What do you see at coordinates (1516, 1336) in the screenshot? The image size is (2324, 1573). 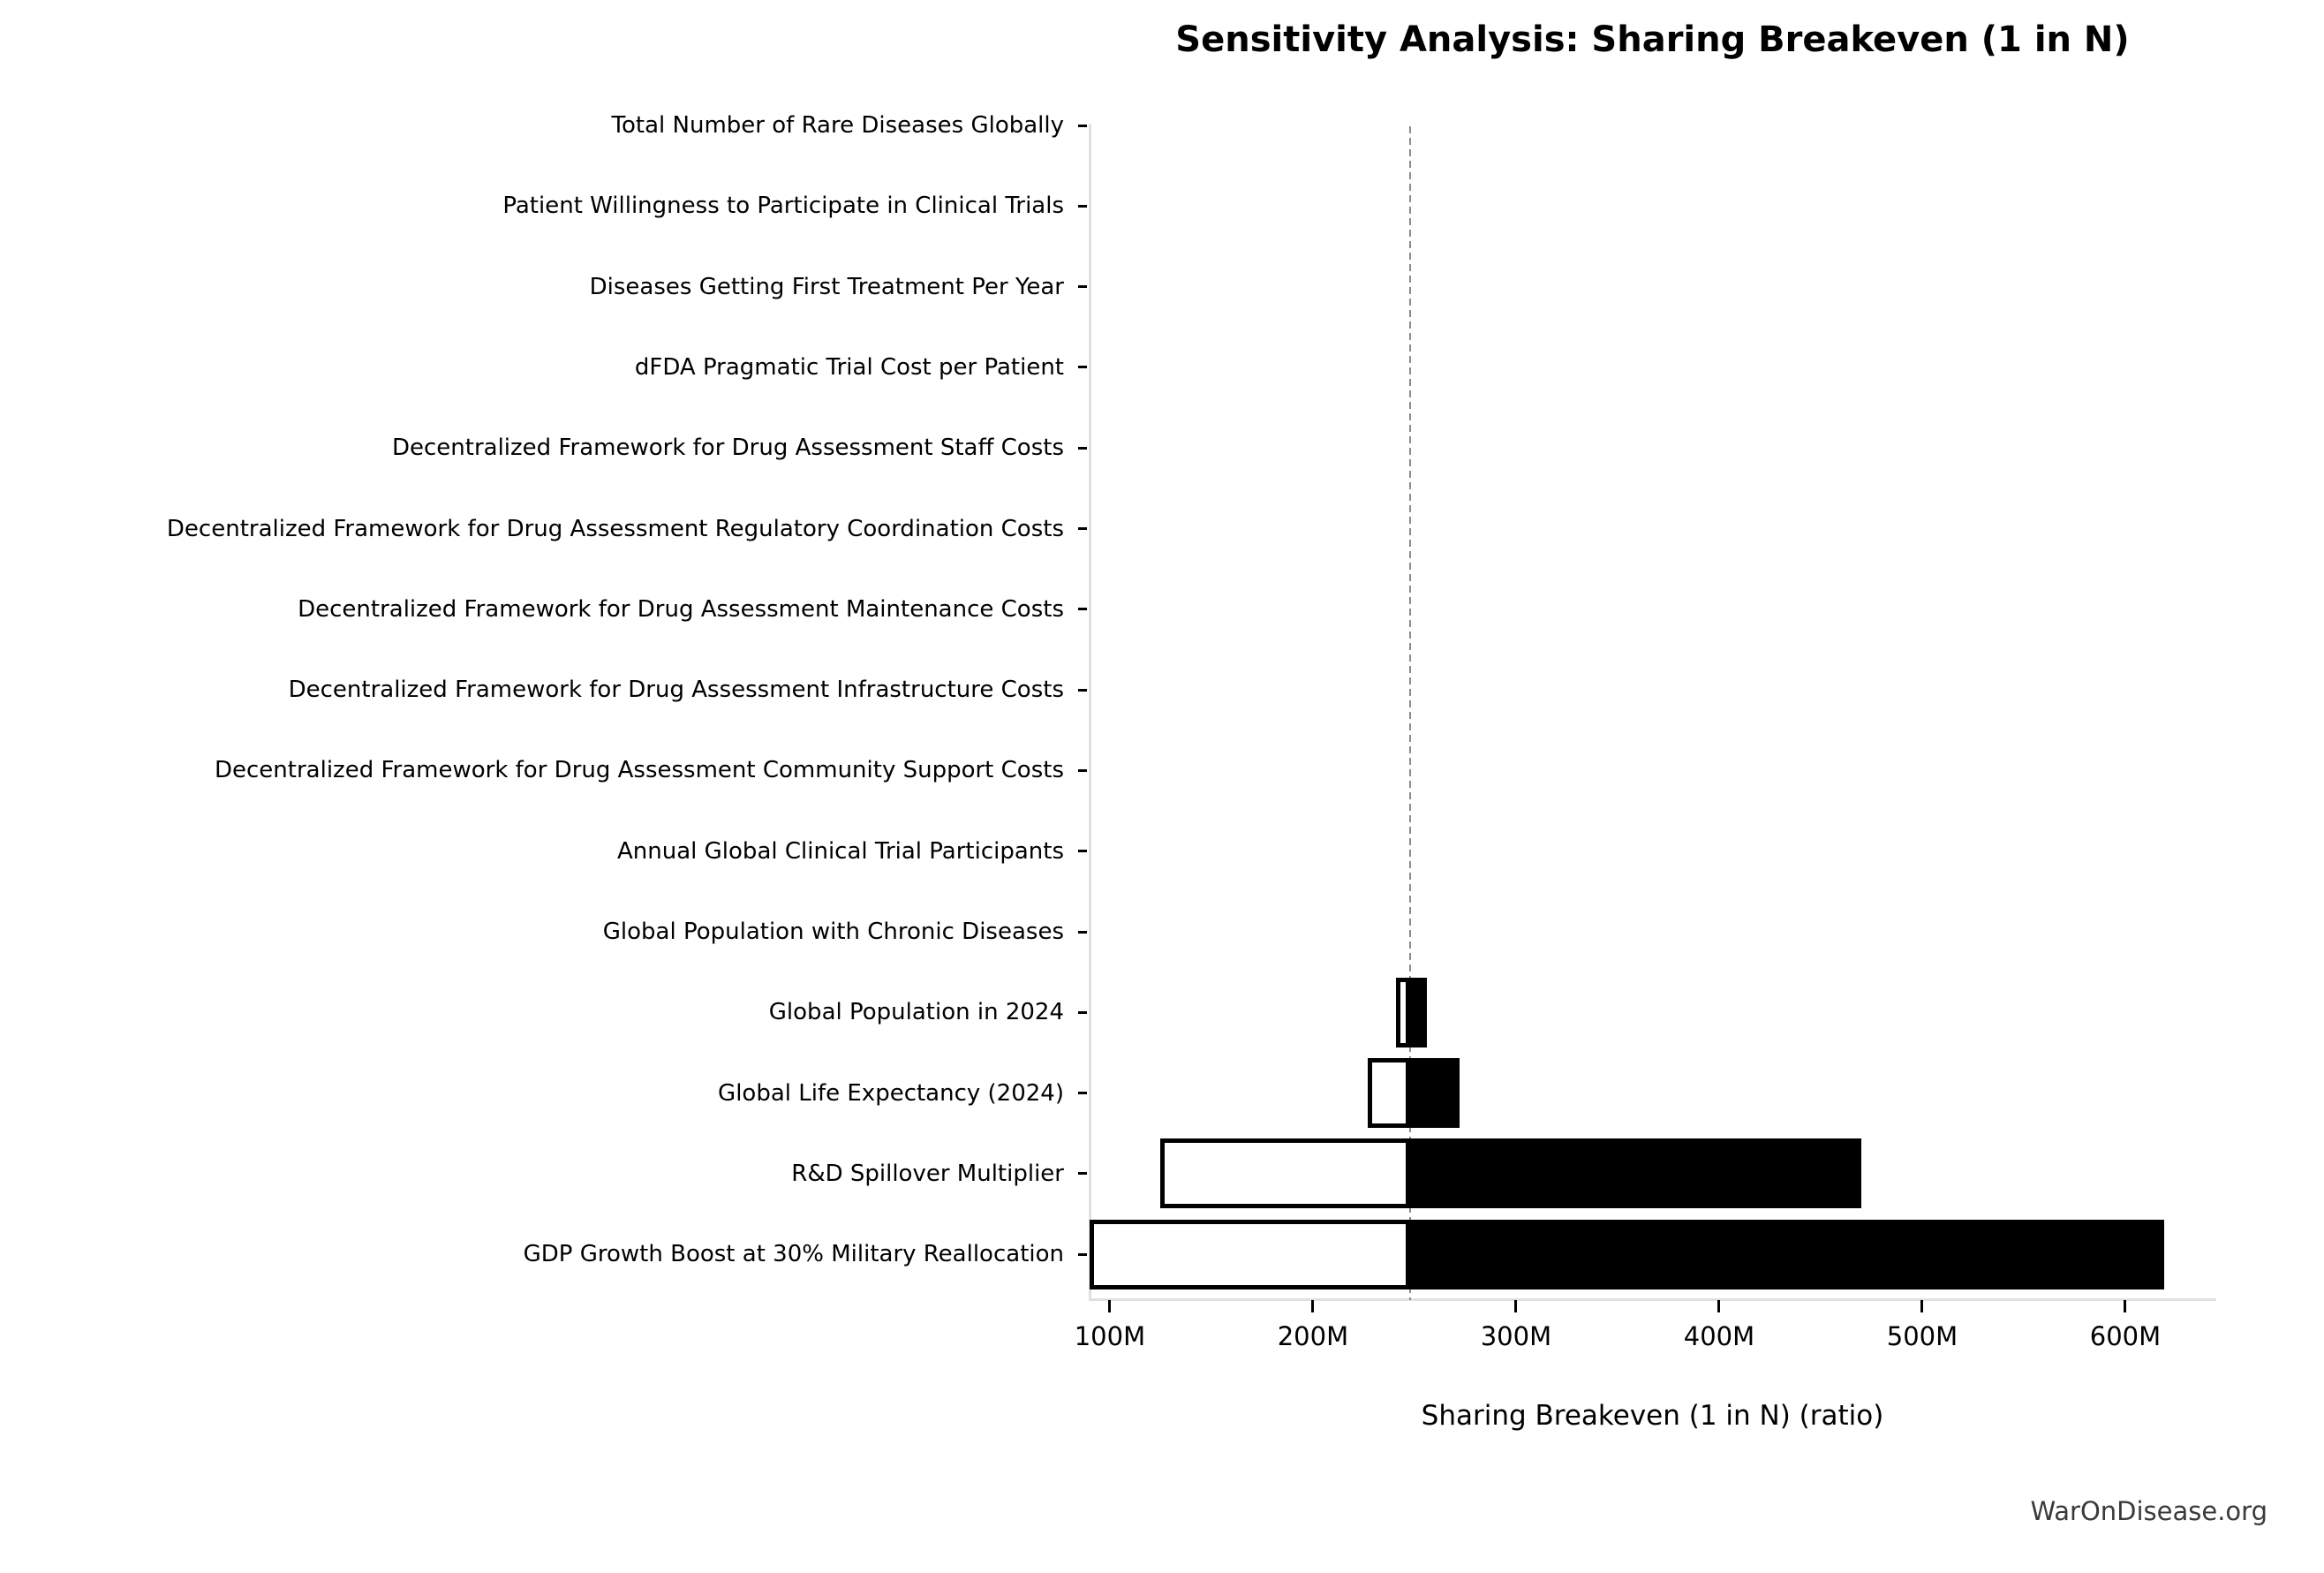 I see `x-tick-label: 300M` at bounding box center [1516, 1336].